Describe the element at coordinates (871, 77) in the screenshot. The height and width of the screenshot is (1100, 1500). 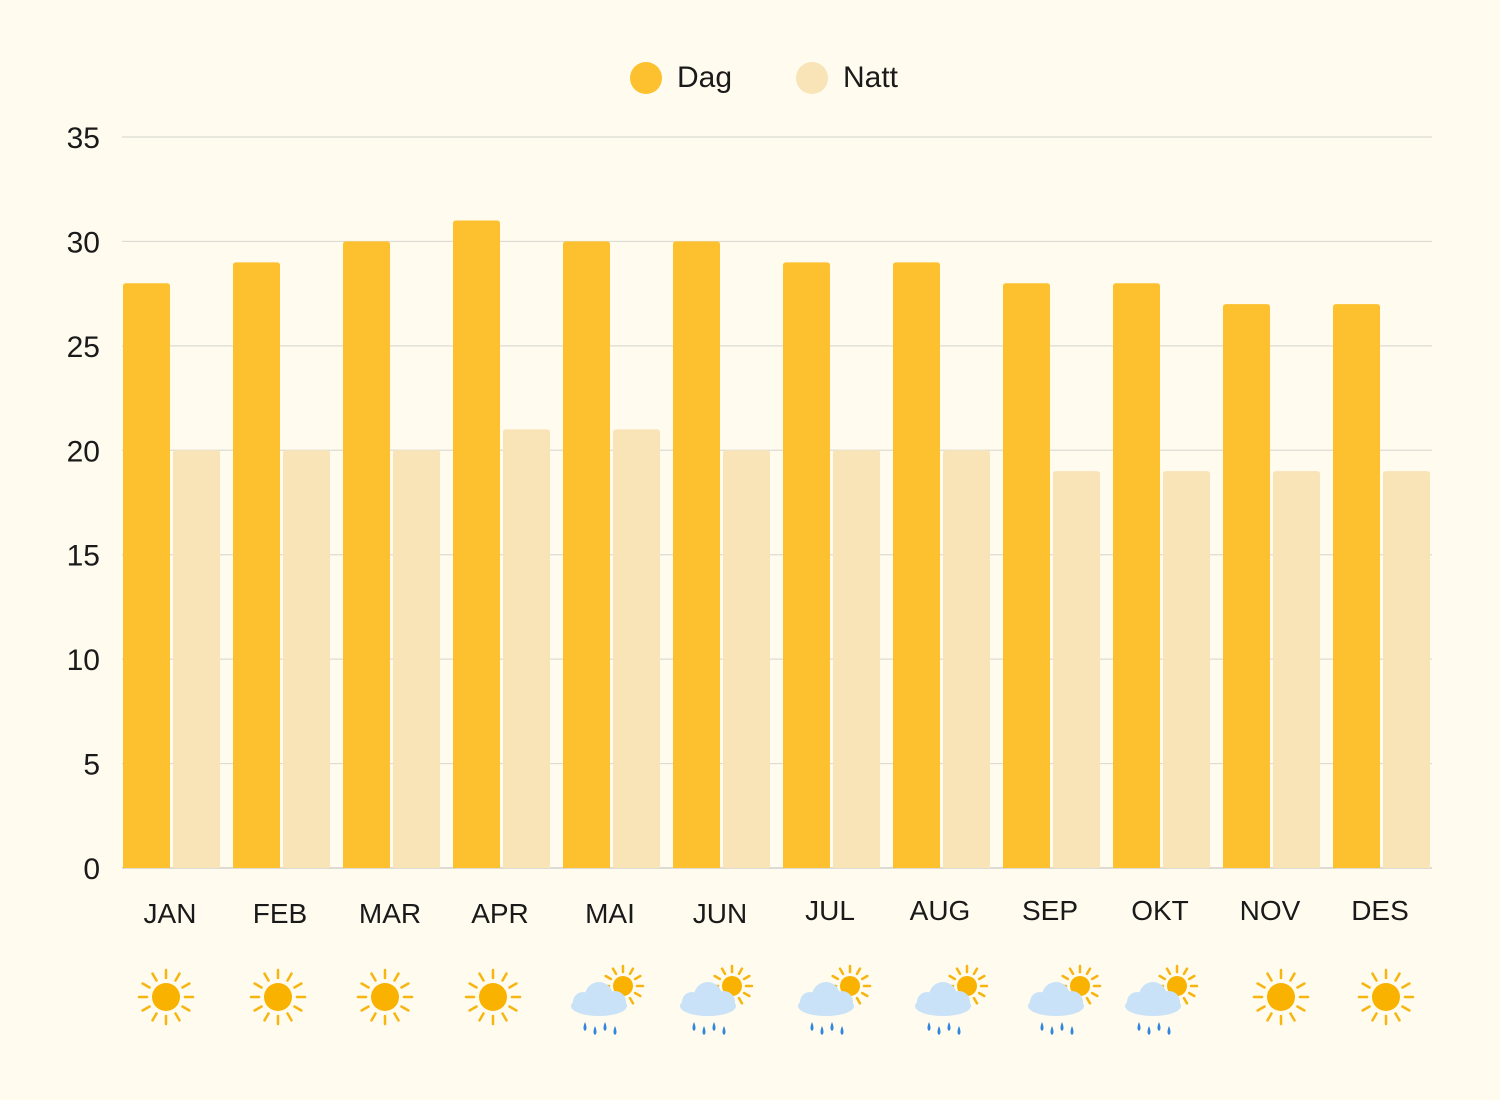
I see `legend-label: Natt` at that location.